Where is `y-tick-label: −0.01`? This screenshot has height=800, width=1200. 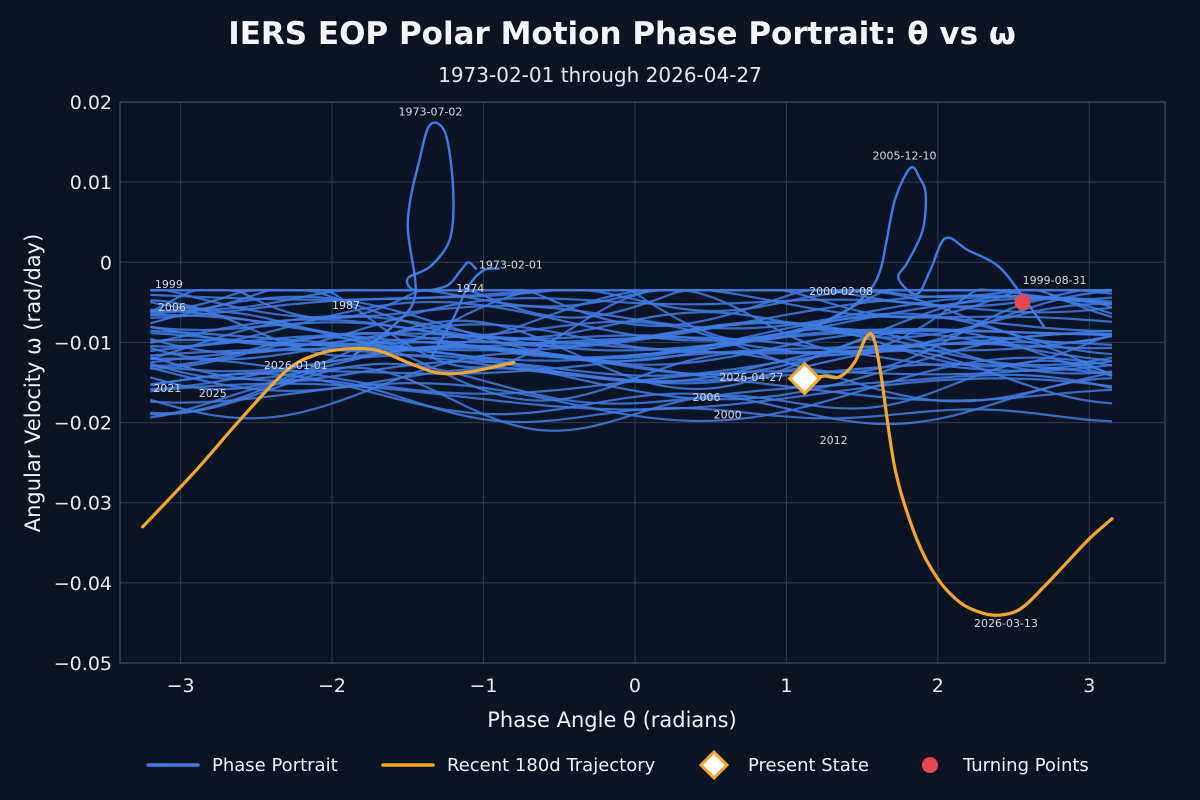
y-tick-label: −0.01 is located at coordinates (83, 343).